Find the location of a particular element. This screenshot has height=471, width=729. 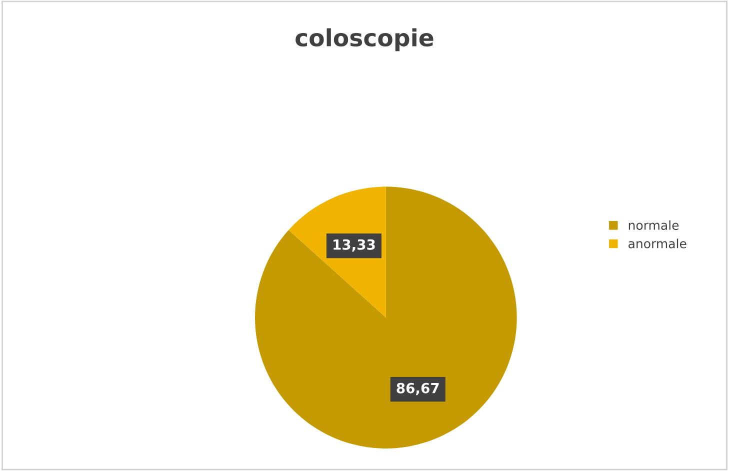

data-label: 13,33 is located at coordinates (354, 245).